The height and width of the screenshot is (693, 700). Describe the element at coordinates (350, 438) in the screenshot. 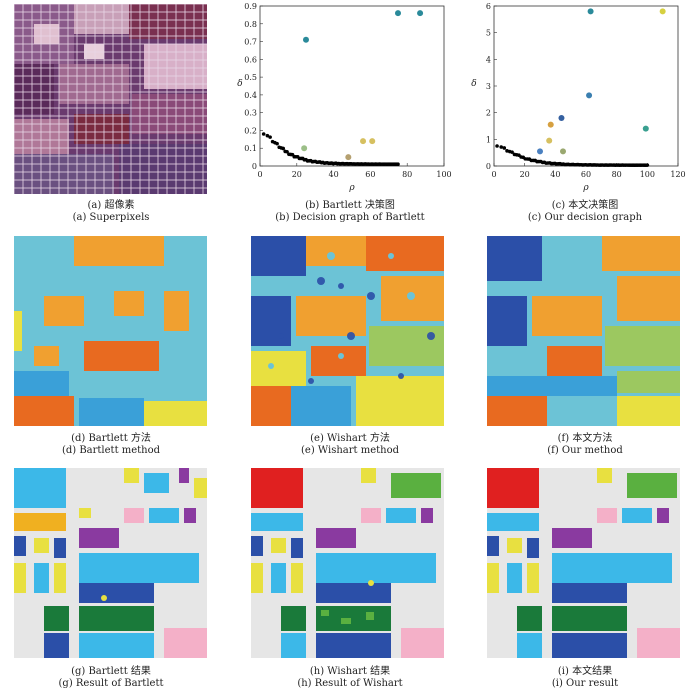

I see `caption-e-zh: (e) Wishart 方法` at that location.